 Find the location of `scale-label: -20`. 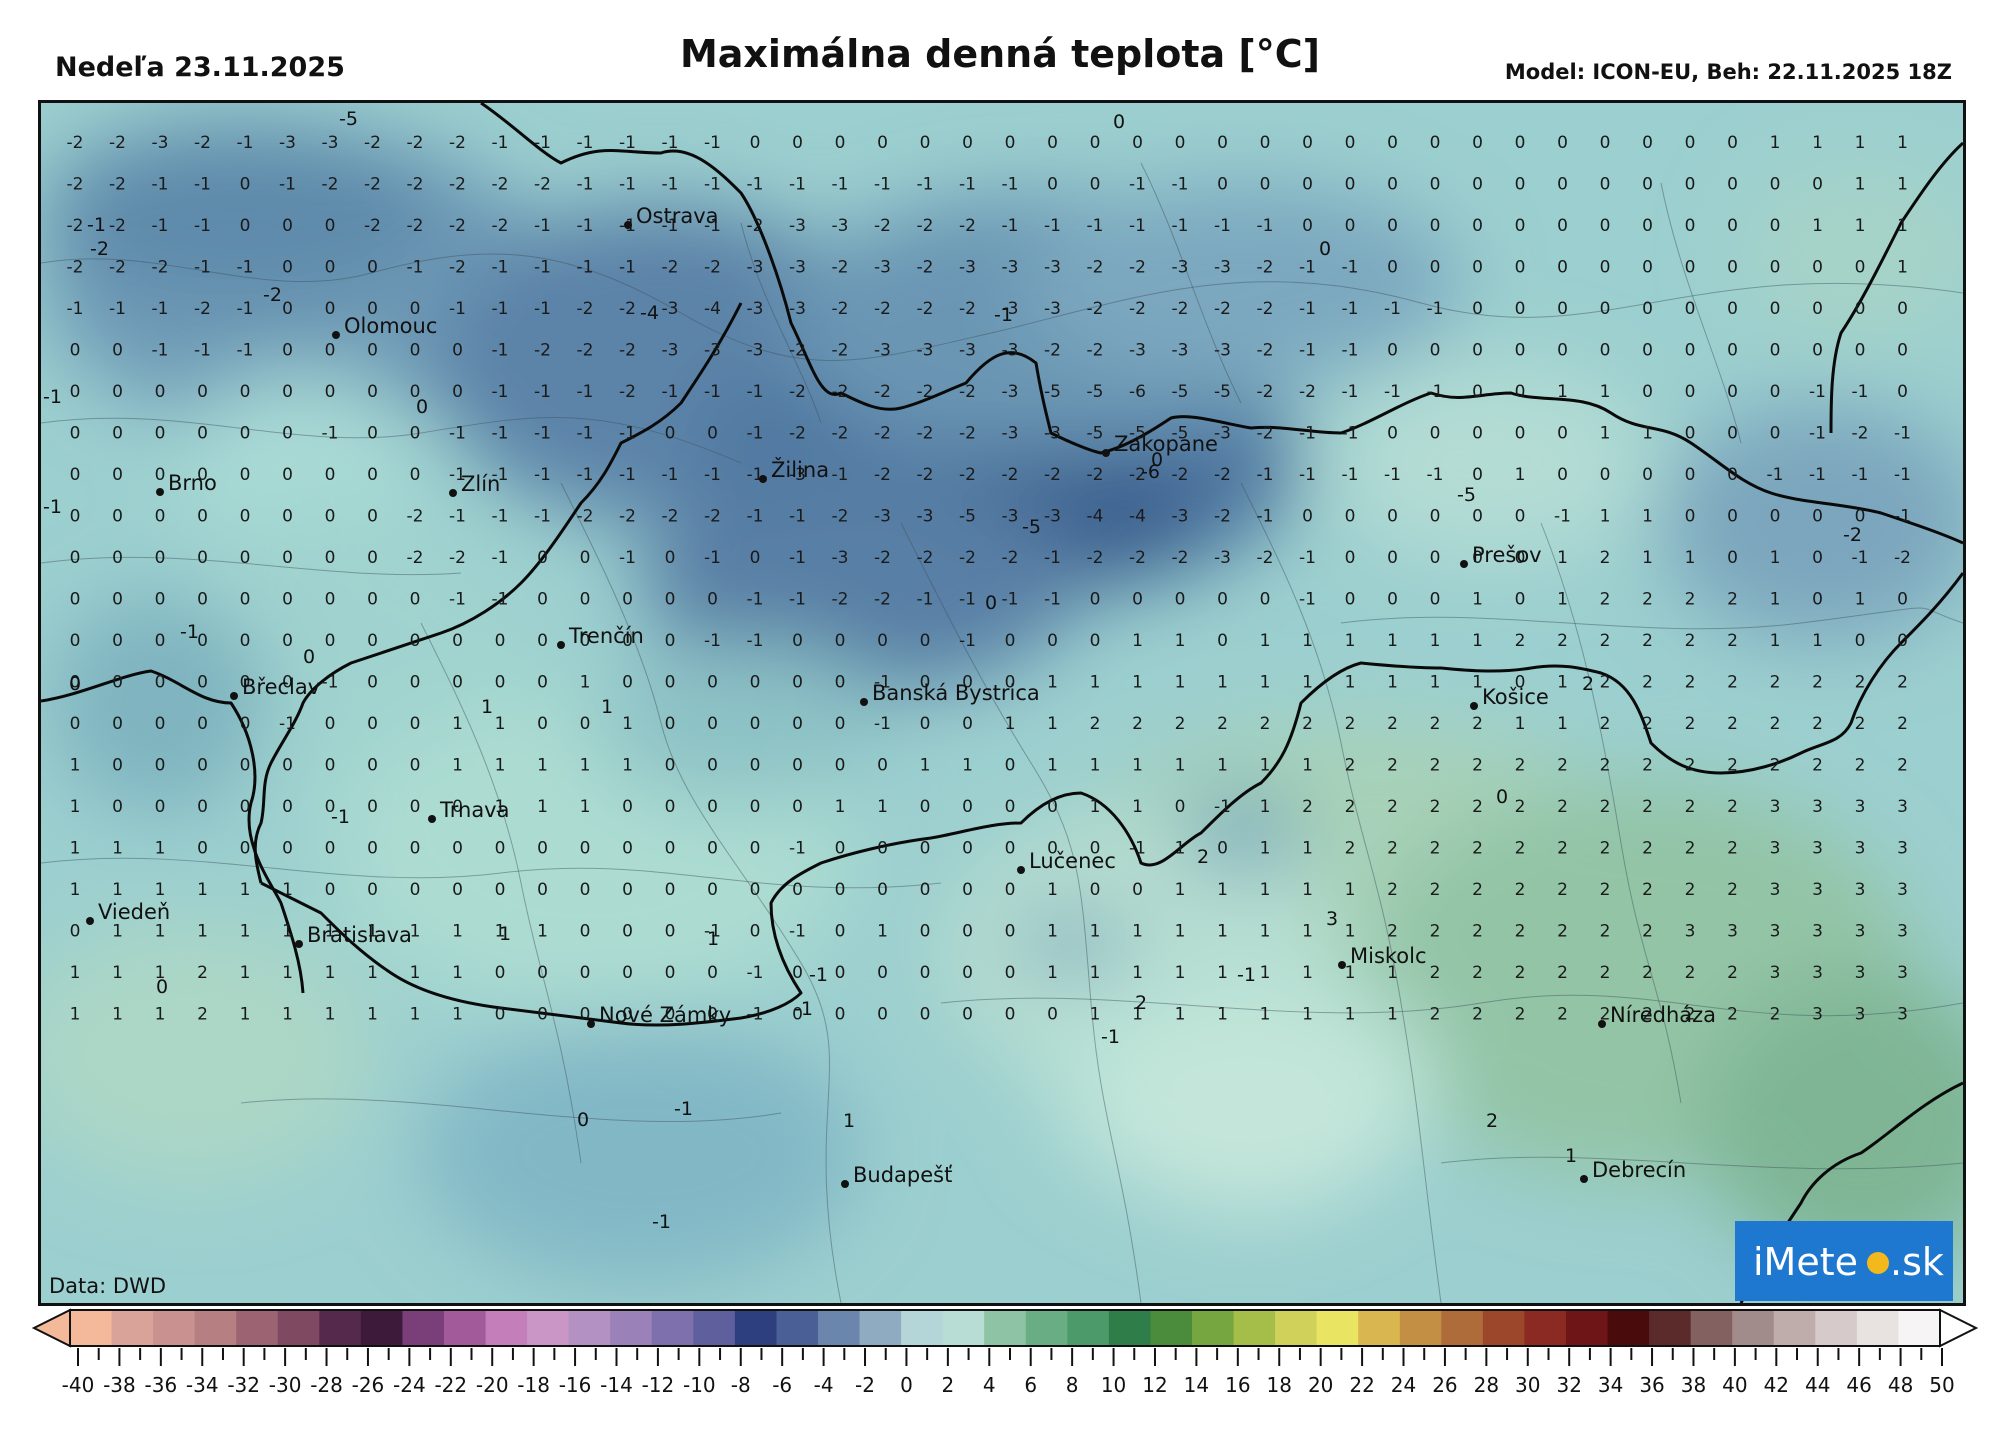

scale-label: -20 is located at coordinates (492, 1385).